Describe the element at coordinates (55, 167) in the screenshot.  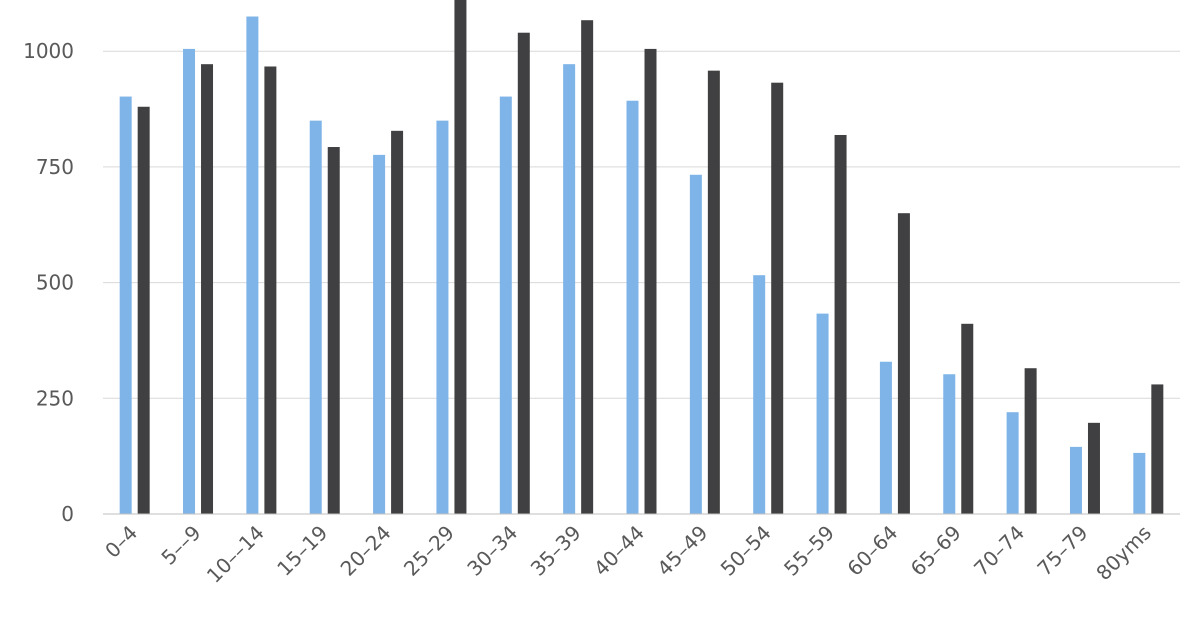
I see `y-tick-label: 750` at that location.